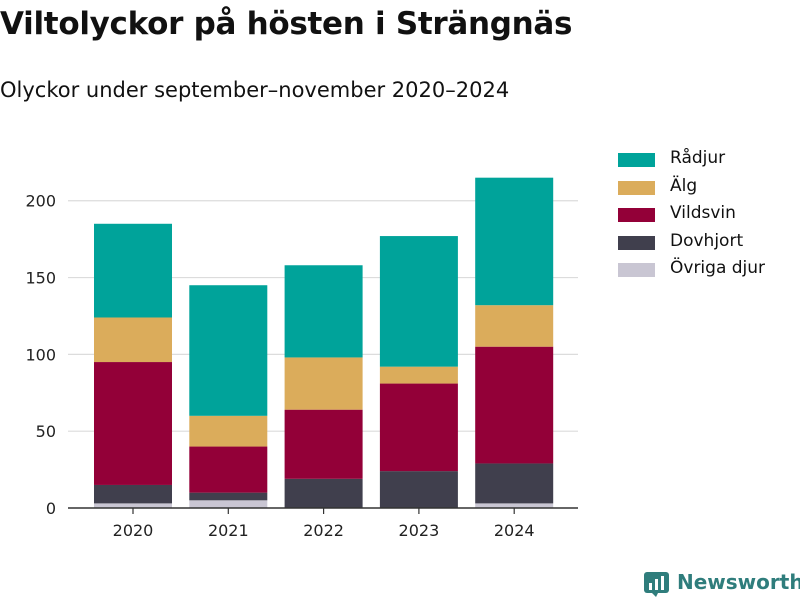 The height and width of the screenshot is (600, 800). I want to click on x-tick-label: 2022, so click(323, 530).